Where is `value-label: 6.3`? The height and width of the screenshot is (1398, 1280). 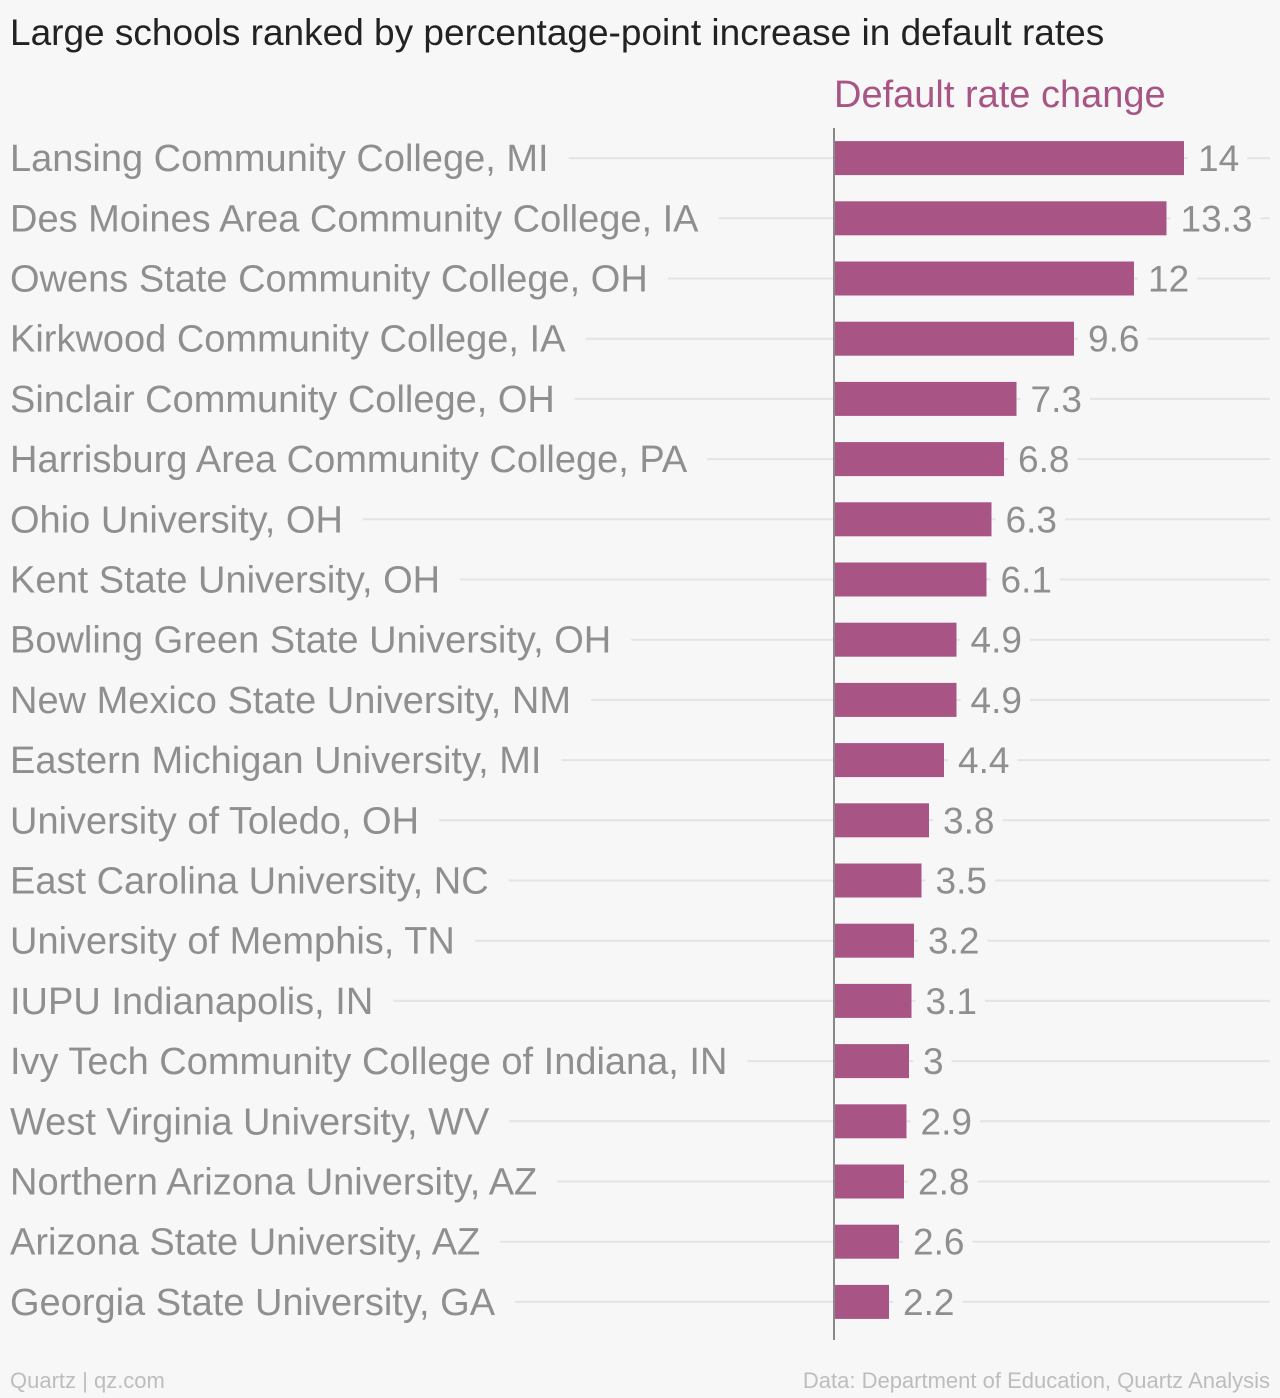
value-label: 6.3 is located at coordinates (1031, 519).